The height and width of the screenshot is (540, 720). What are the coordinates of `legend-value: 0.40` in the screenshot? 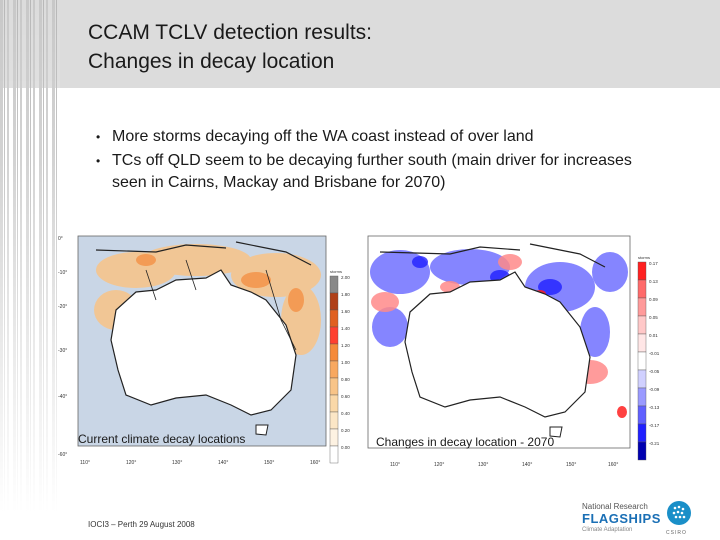 It's located at (345, 413).